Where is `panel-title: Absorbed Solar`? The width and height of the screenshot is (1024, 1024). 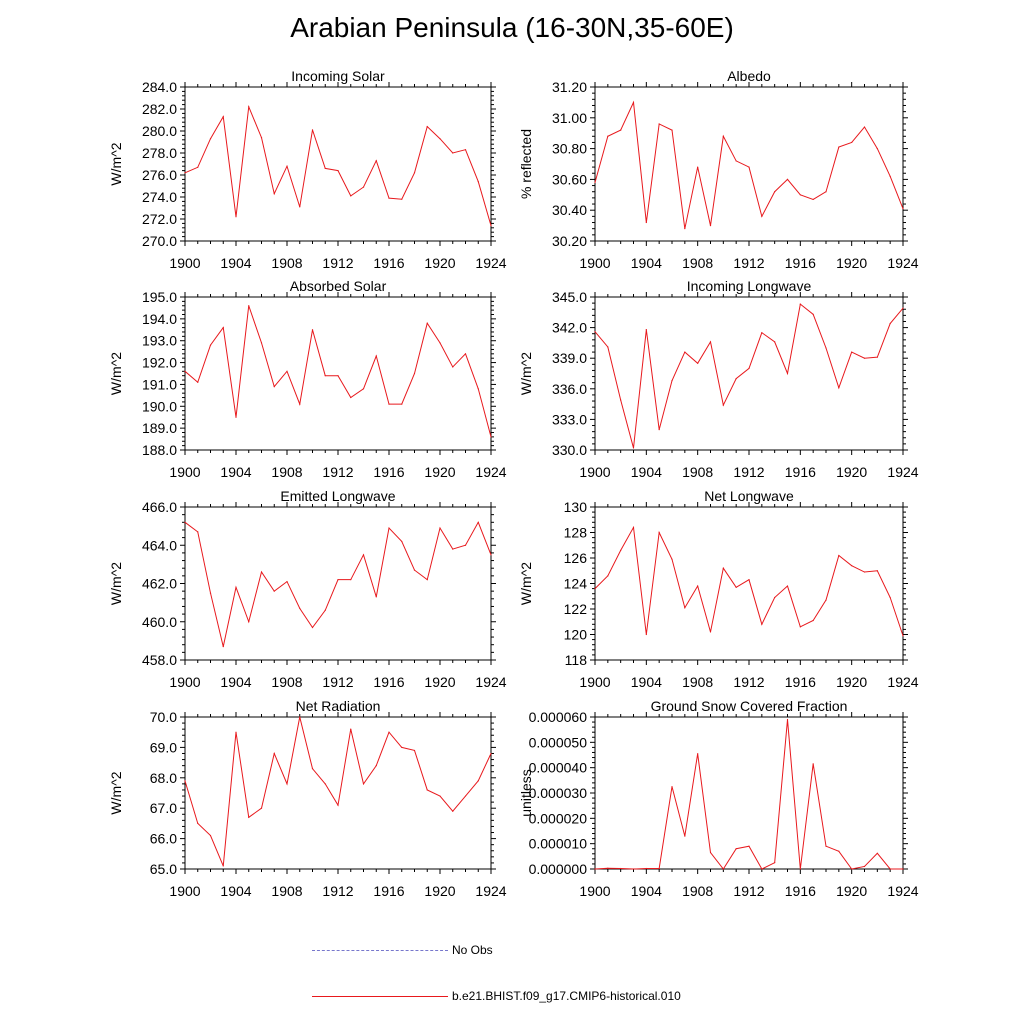 panel-title: Absorbed Solar is located at coordinates (338, 286).